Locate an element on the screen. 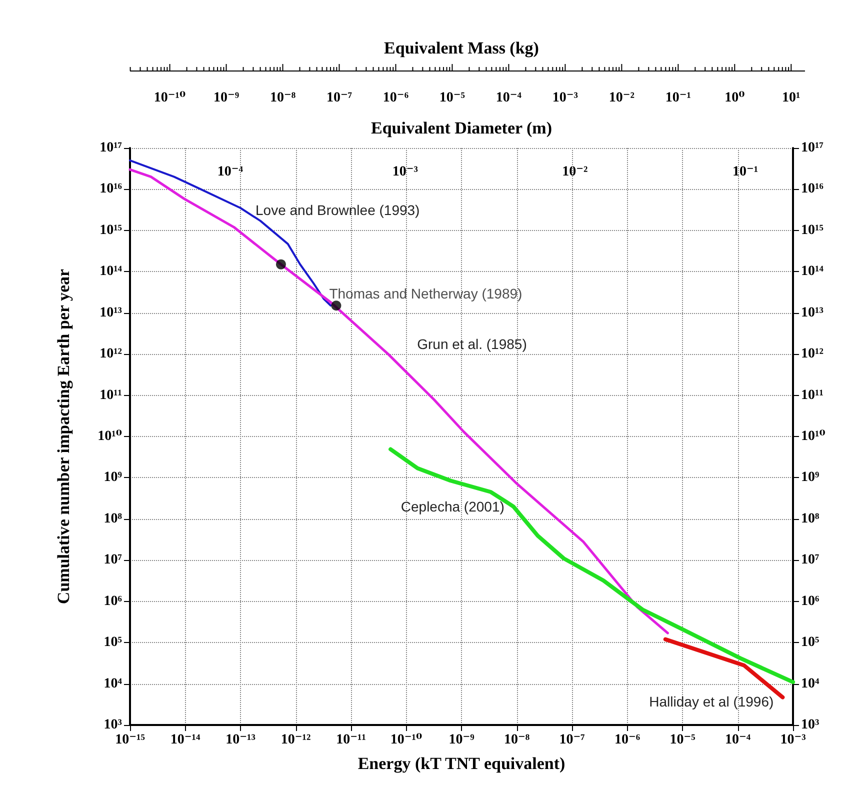 Image resolution: width=867 pixels, height=789 pixels. y-tick-label: 10¹⁴ is located at coordinates (812, 272).